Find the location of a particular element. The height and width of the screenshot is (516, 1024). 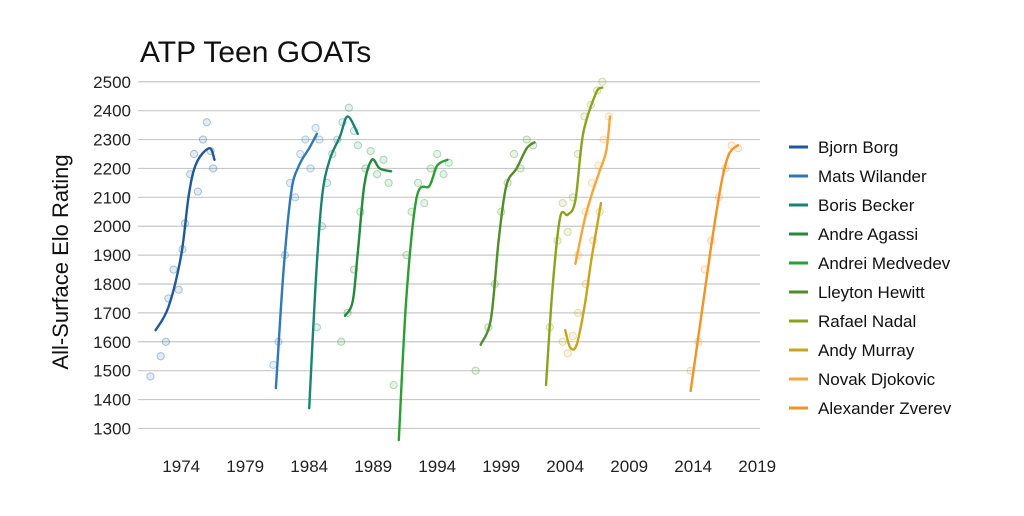

y-tick-1: 1400 is located at coordinates (112, 400).